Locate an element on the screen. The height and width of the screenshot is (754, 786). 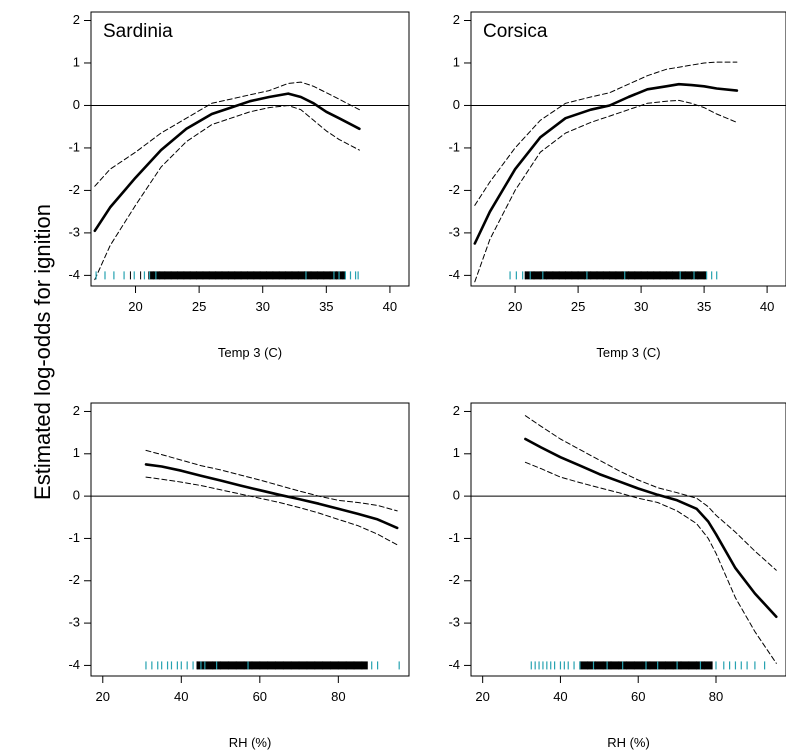
panel-title: Sardinia is located at coordinates (138, 31).